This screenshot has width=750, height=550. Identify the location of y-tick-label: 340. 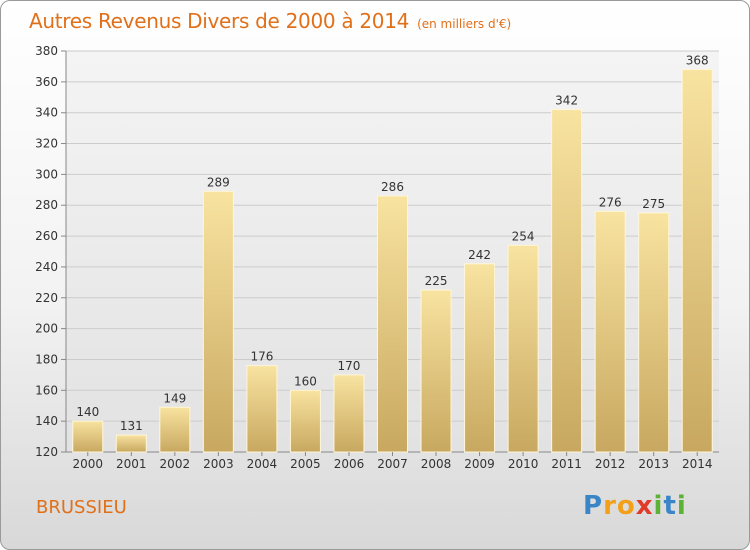
(46, 113).